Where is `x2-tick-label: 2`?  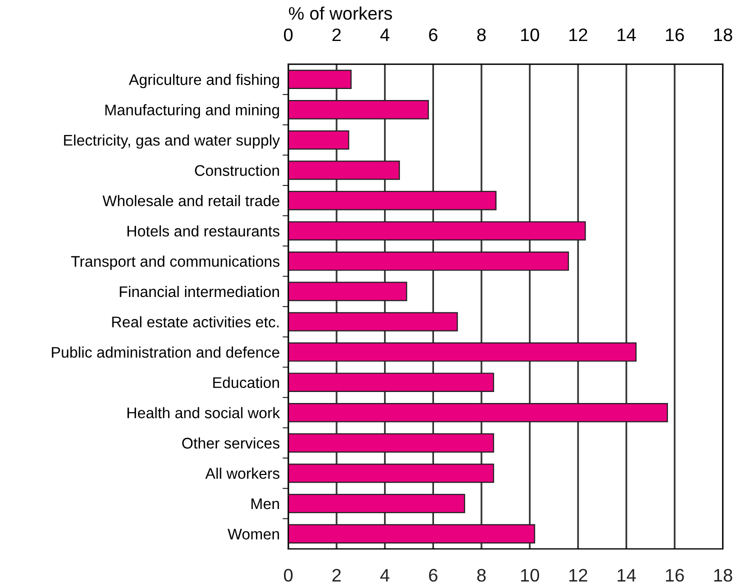 x2-tick-label: 2 is located at coordinates (336, 35).